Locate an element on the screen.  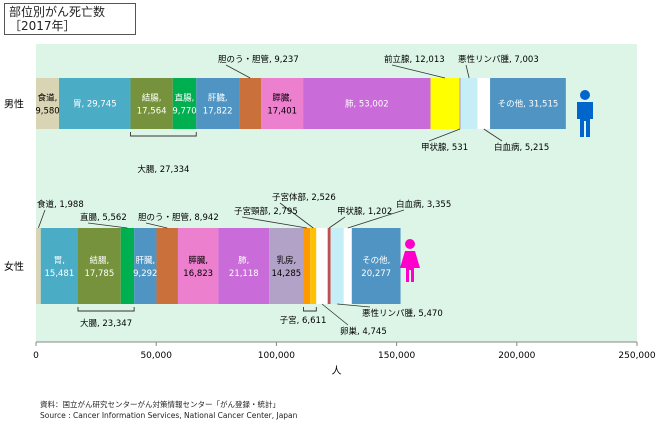
callout-label: 白血病, 5,215 is located at coordinates (521, 147).